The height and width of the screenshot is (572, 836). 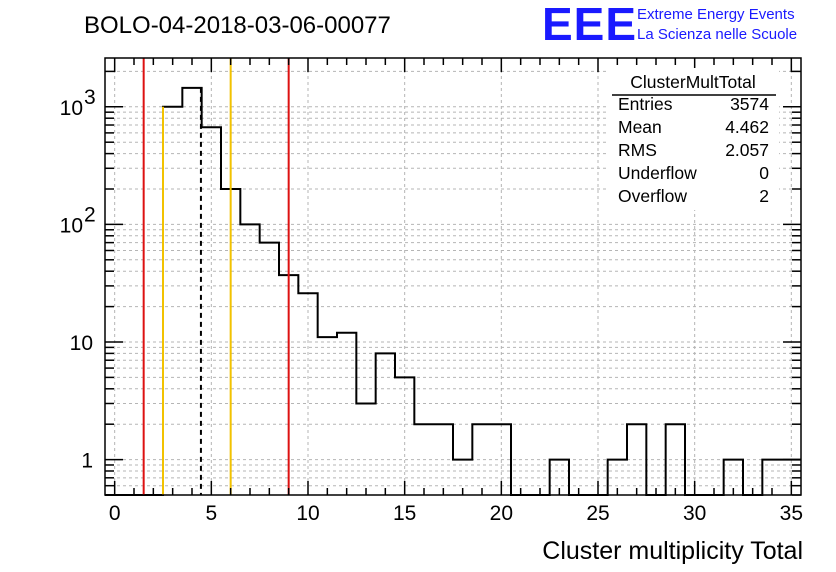 I want to click on y-tick-label-exponent: 2, so click(x=90, y=214).